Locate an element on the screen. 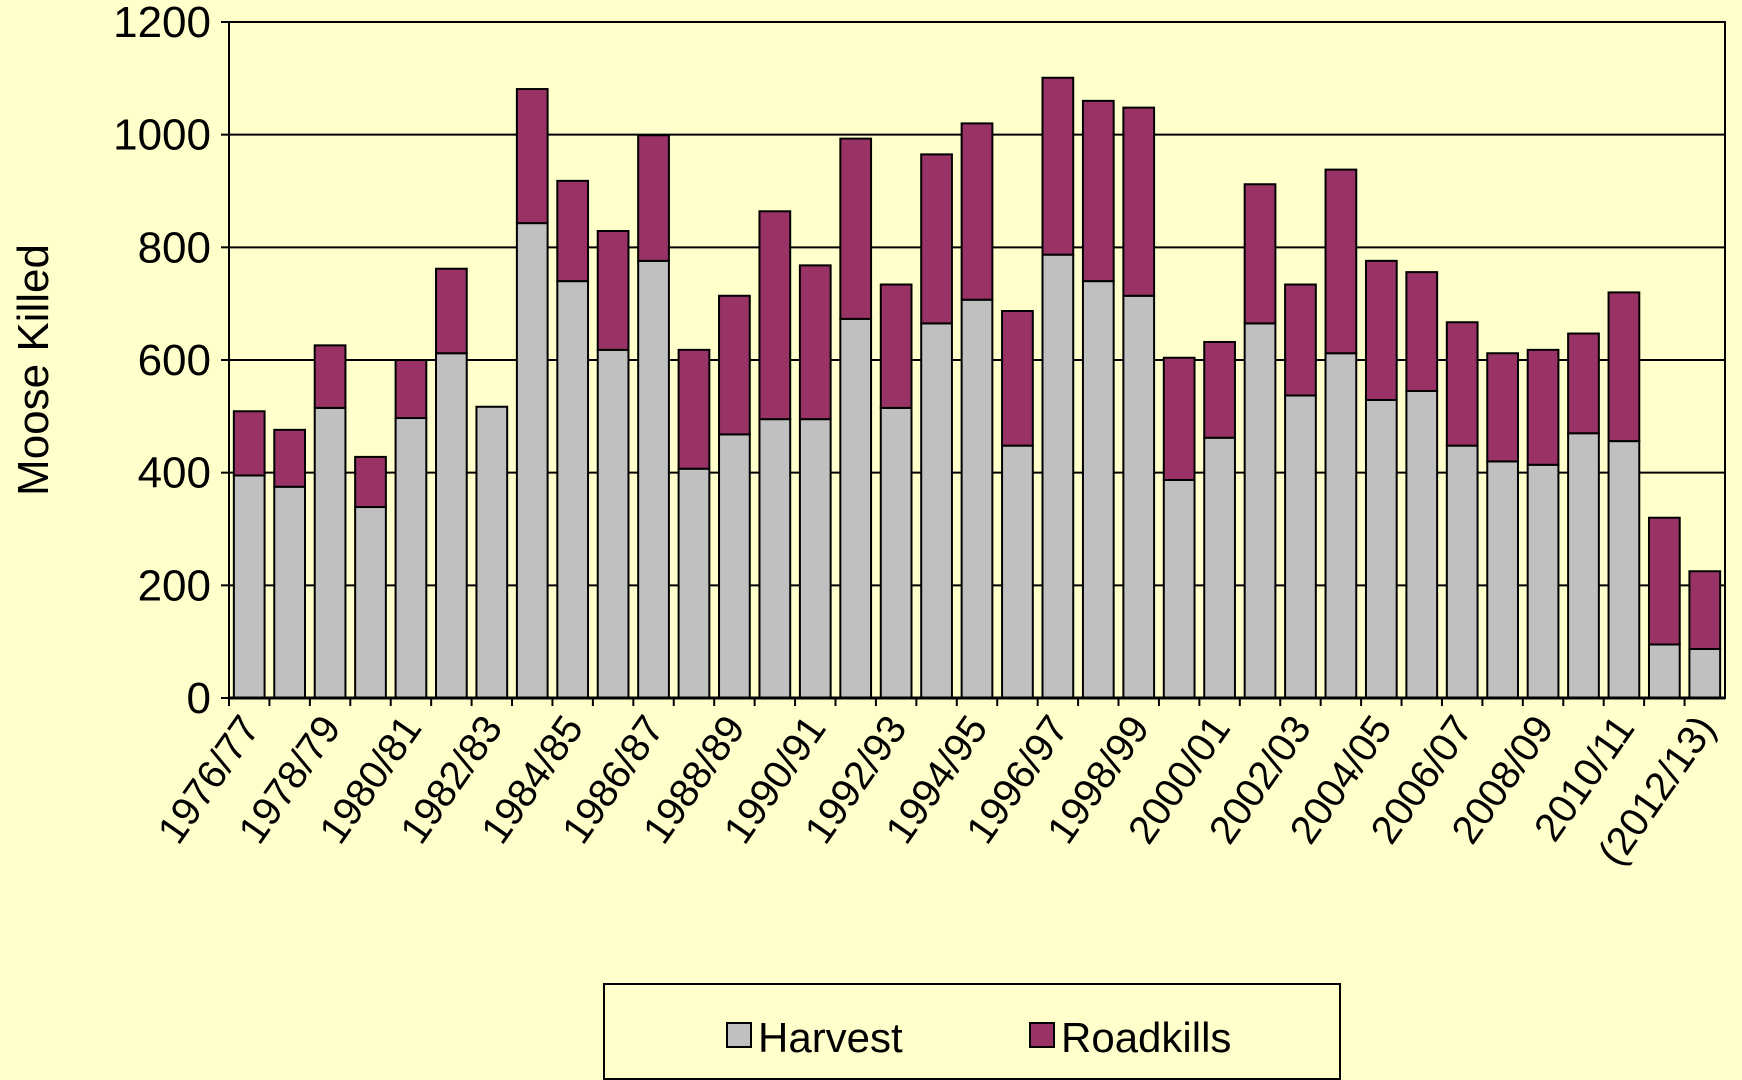 This screenshot has height=1080, width=1742. y-tick-label: 1000 is located at coordinates (162, 135).